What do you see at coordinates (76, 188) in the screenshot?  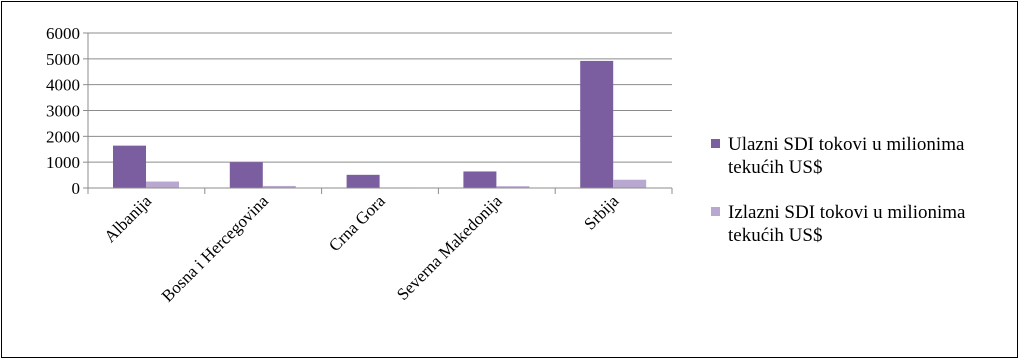 I see `y-tick-label: 0` at bounding box center [76, 188].